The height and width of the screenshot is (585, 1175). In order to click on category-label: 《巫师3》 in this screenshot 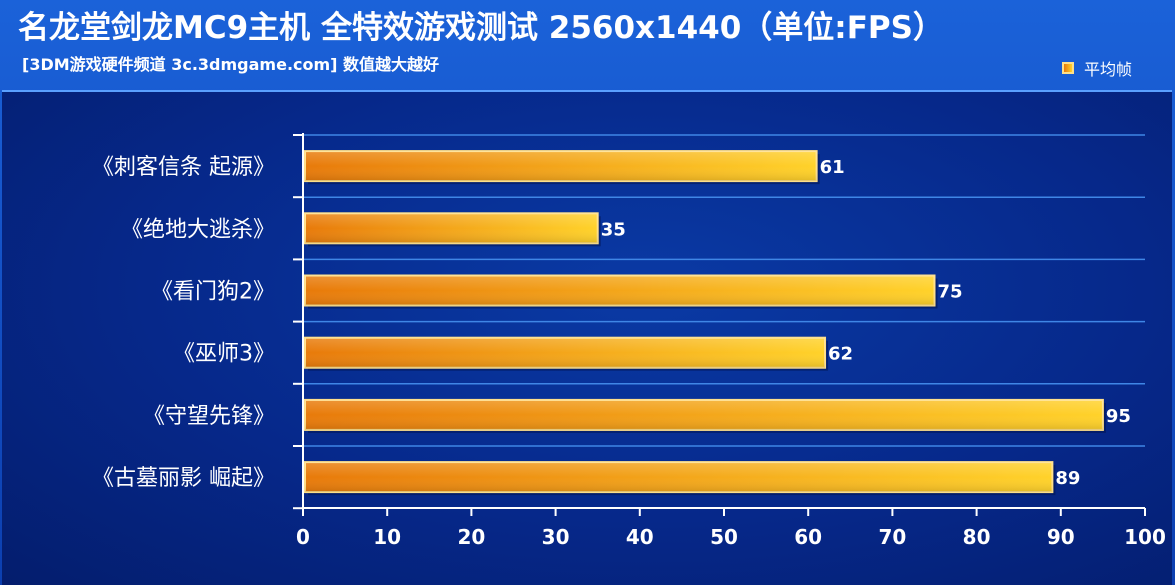, I will do `click(224, 354)`.